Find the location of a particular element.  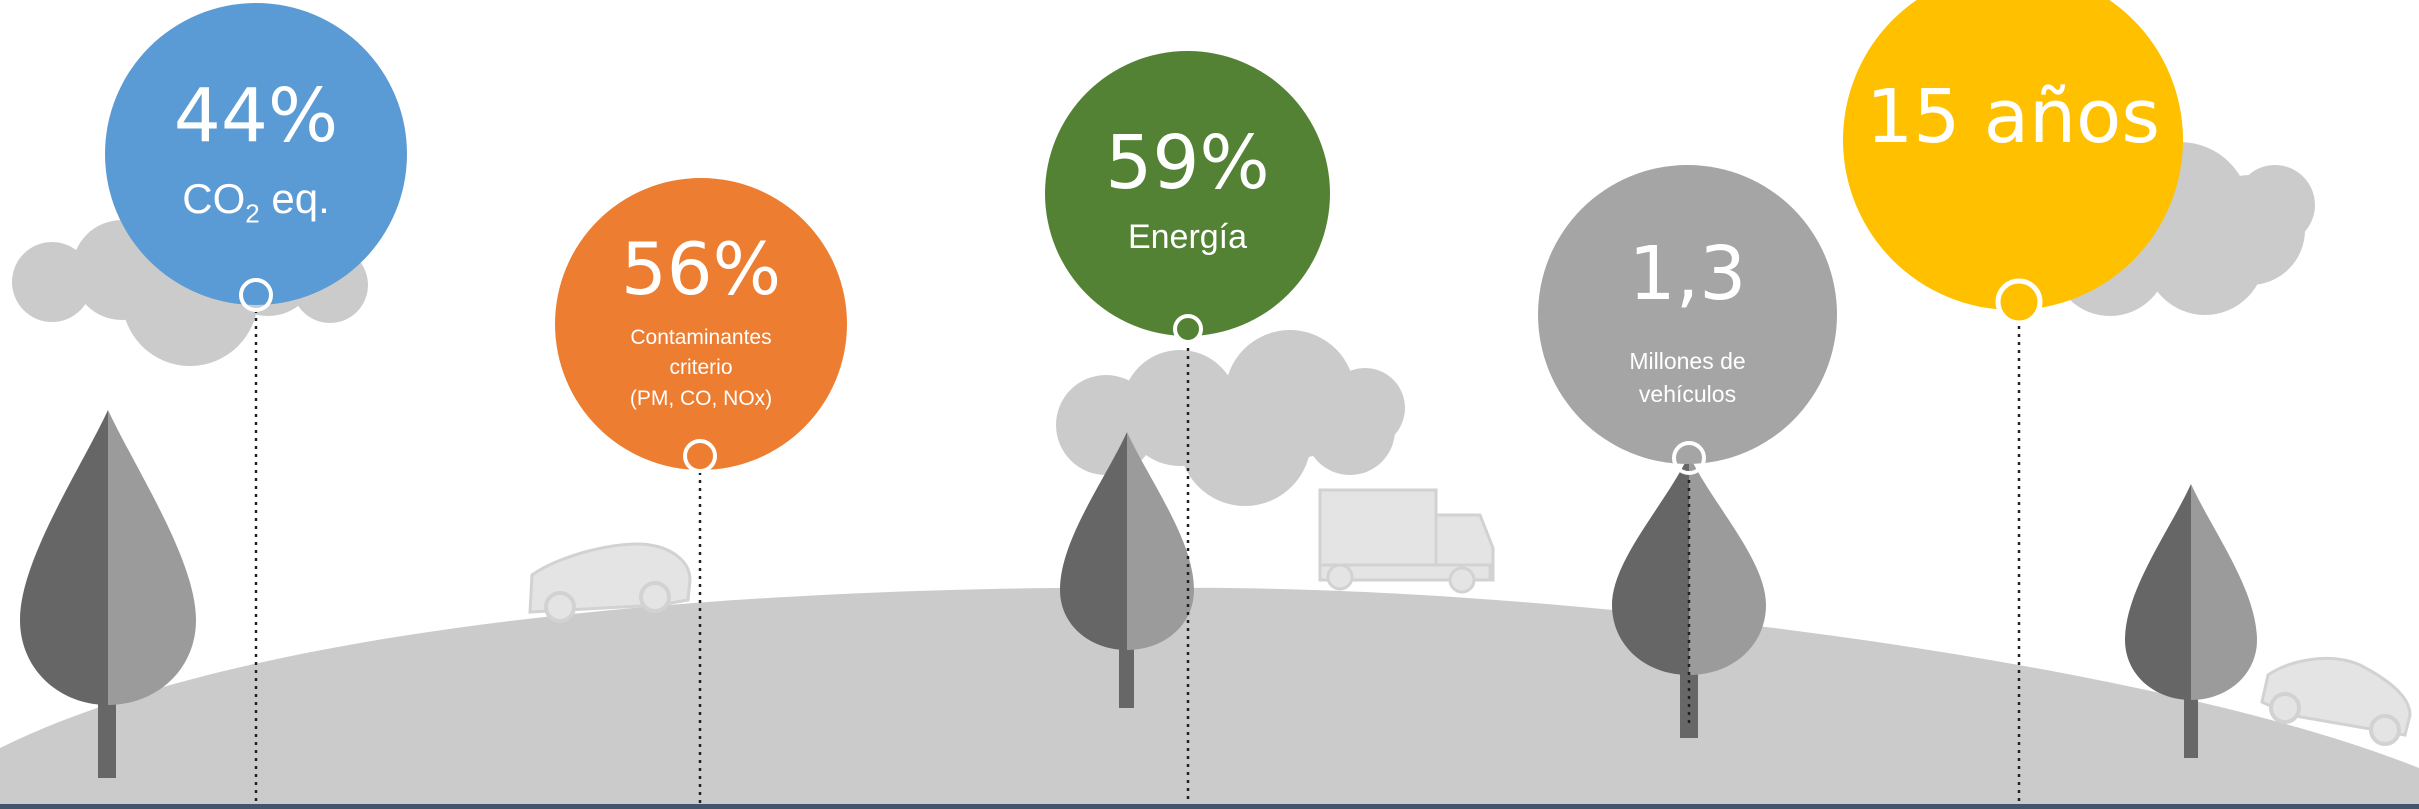

stat-bubble-energy: 59% Energía is located at coordinates (1187, 193).